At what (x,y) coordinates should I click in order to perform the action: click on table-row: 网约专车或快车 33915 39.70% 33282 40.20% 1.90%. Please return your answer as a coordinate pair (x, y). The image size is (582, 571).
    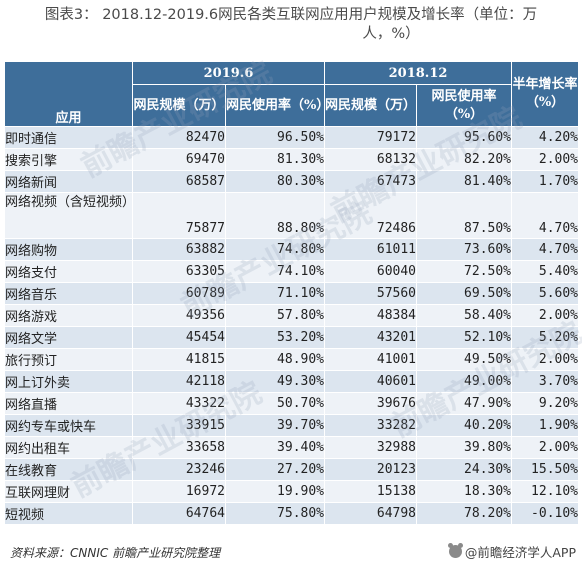
    Looking at the image, I should click on (292, 425).